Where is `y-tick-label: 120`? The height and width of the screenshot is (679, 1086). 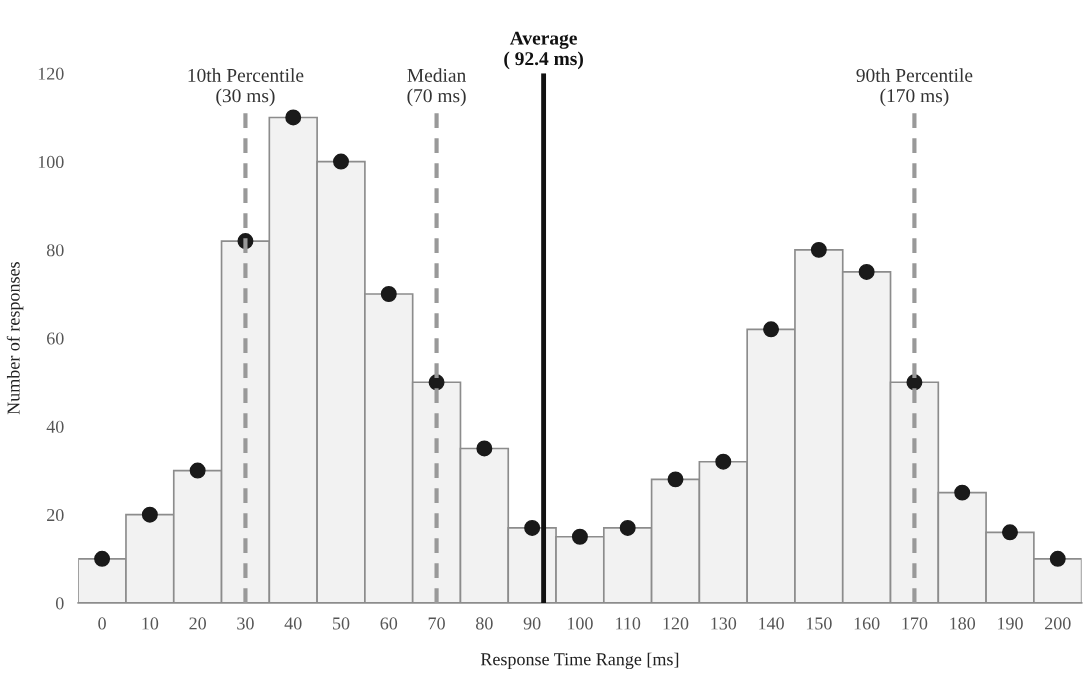
y-tick-label: 120 is located at coordinates (51, 73).